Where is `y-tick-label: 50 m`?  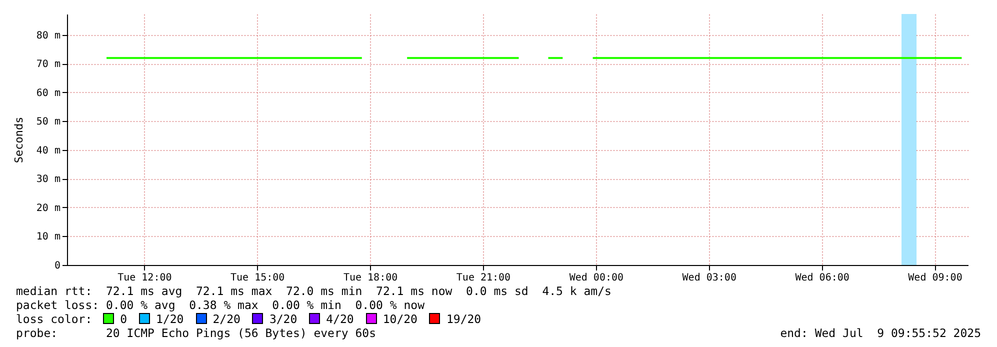
y-tick-label: 50 m is located at coordinates (48, 122).